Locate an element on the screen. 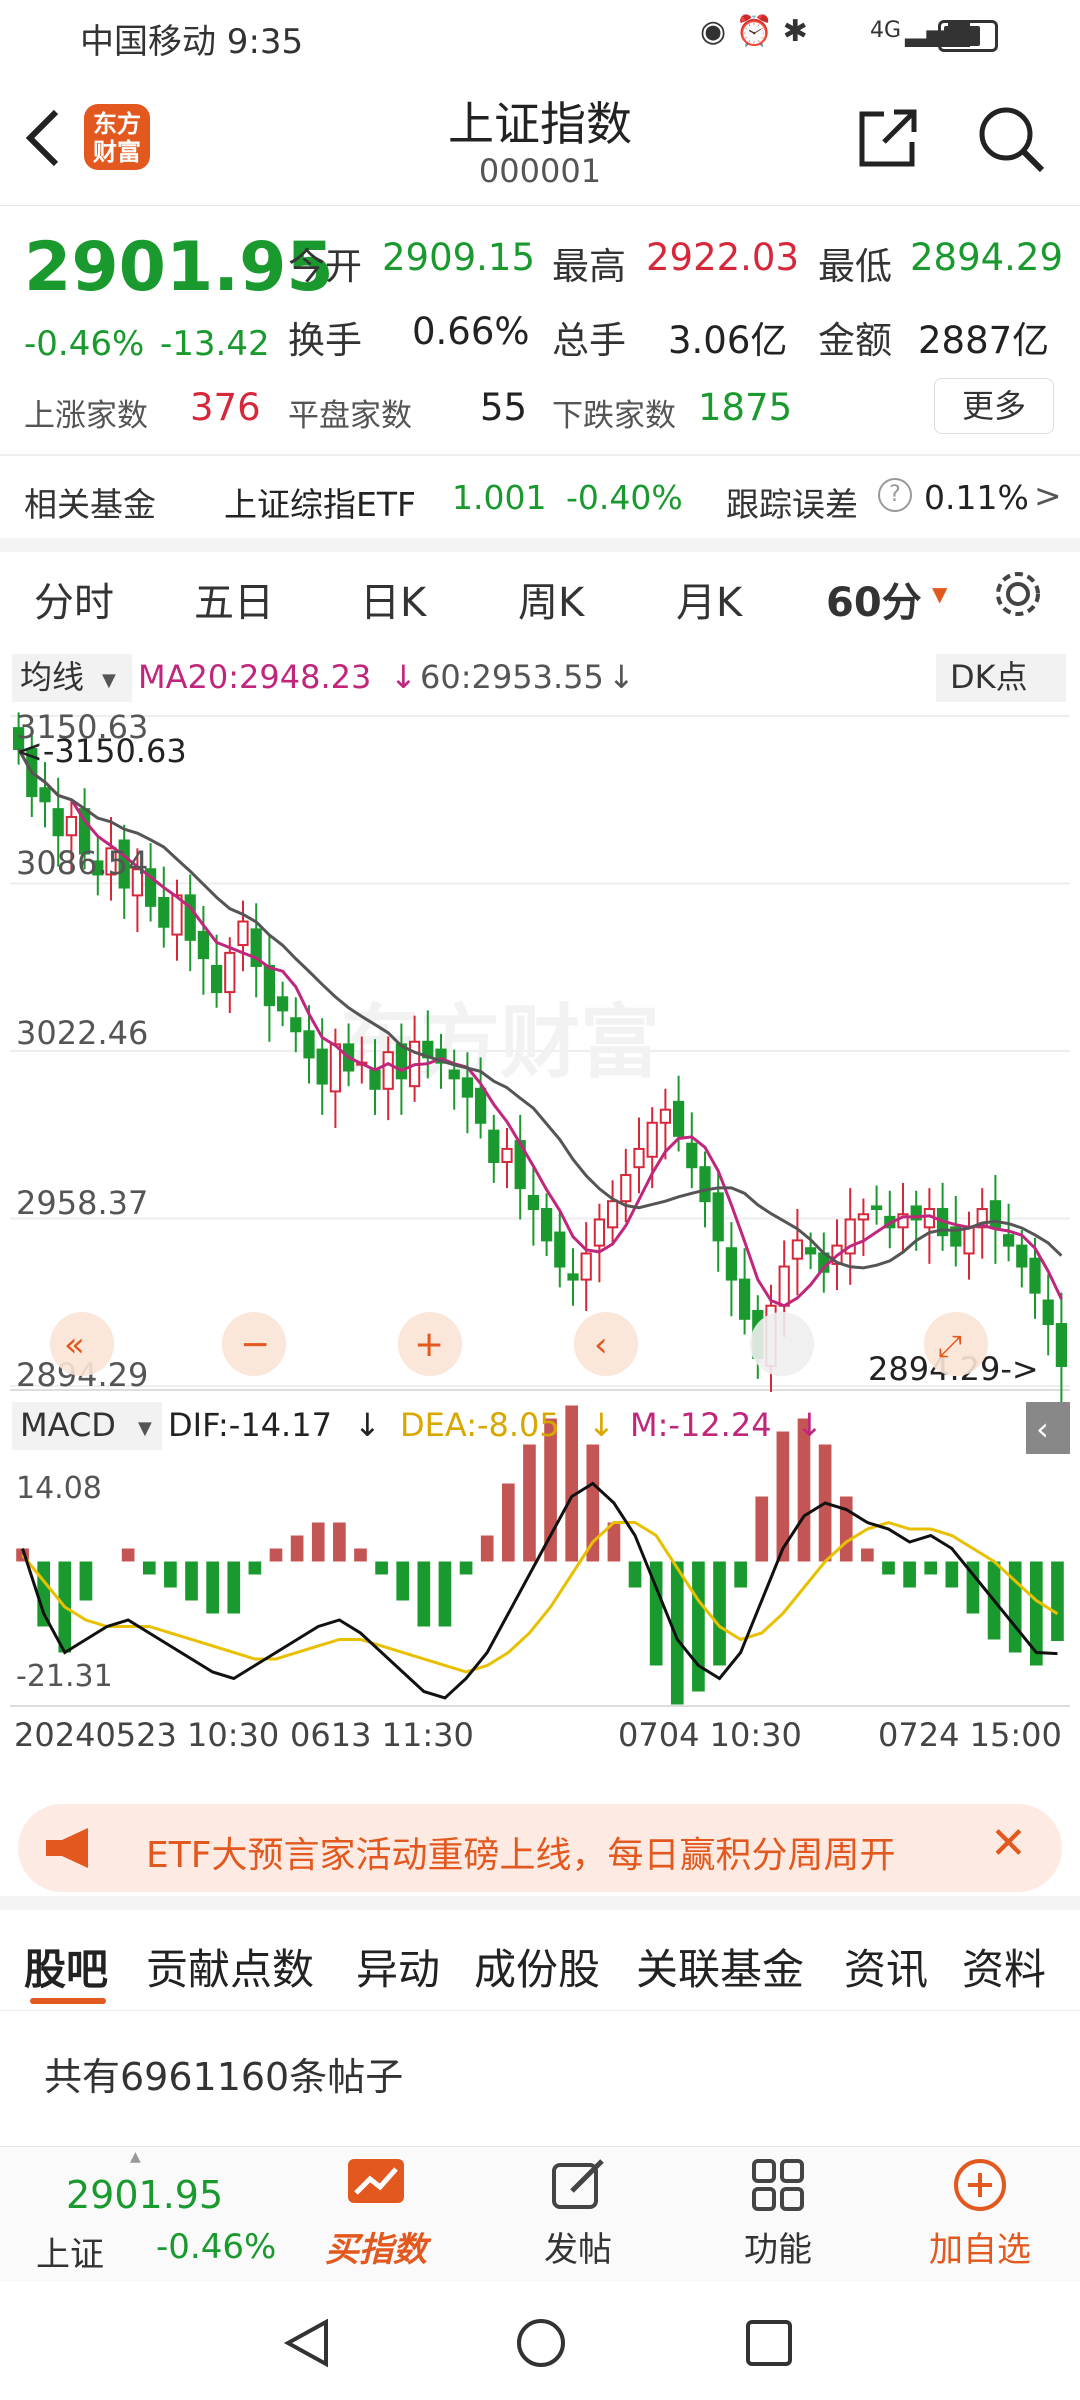 The width and height of the screenshot is (1080, 2400). period-tabs: 分时 五日 日K 周K 月K 60分 ▼ is located at coordinates (540, 597).